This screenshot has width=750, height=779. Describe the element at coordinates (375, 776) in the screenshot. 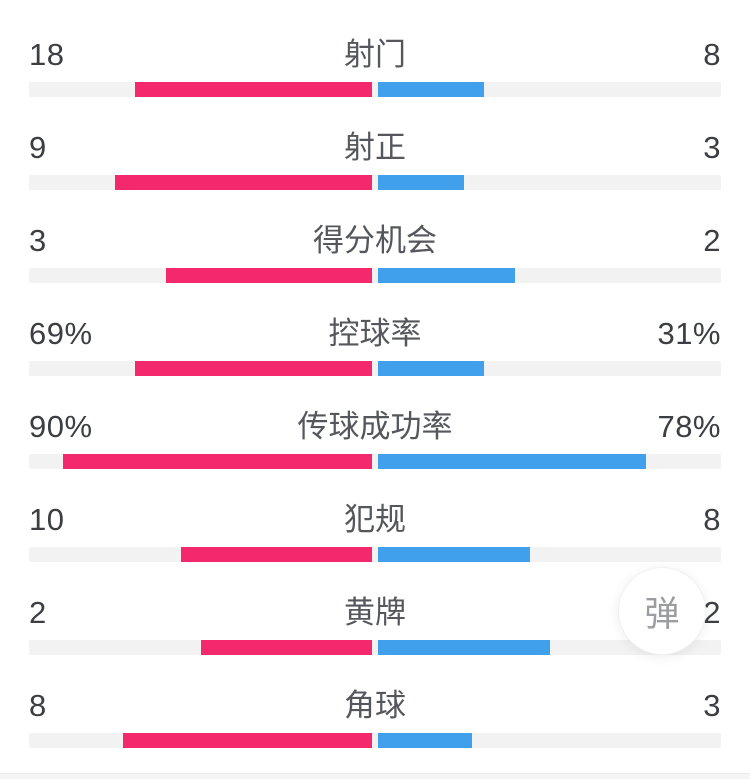

I see `section-divider` at that location.